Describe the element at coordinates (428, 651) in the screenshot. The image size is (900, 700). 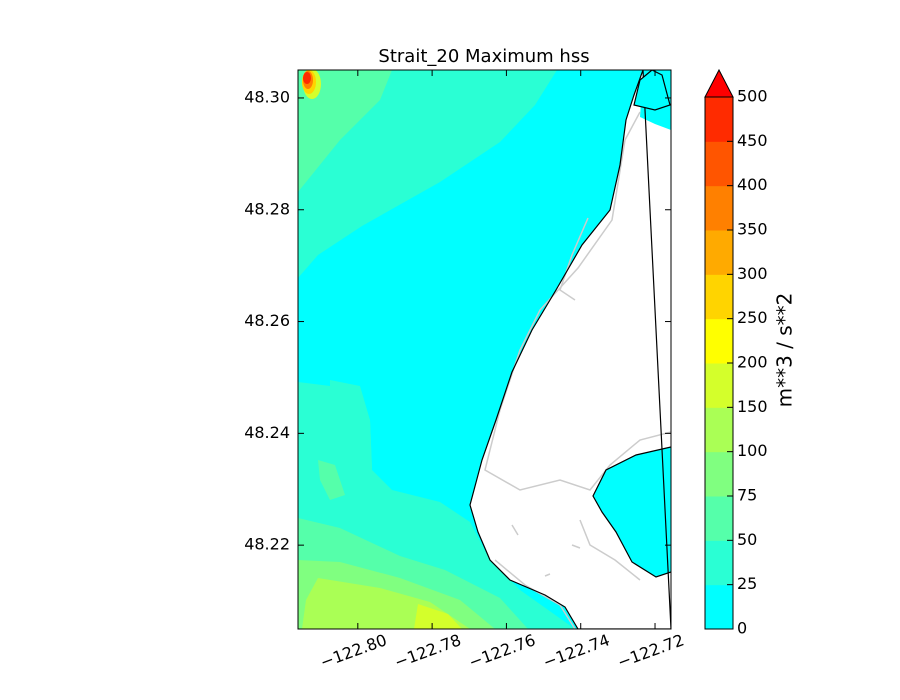
I see `x-tick-label: −122.78` at that location.